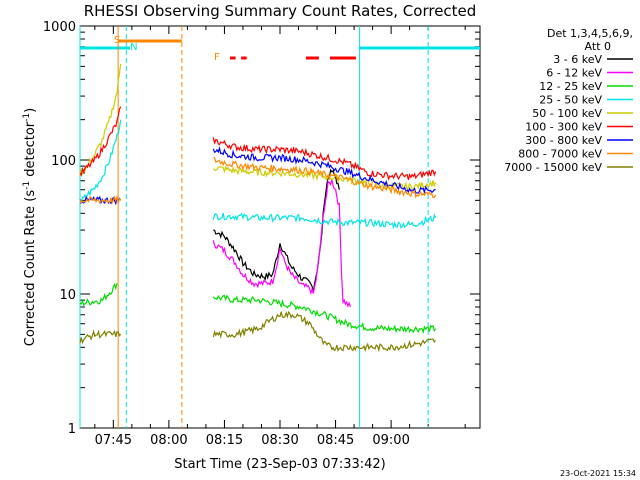 The height and width of the screenshot is (480, 640). I want to click on flag-marker-label: N, so click(133, 47).